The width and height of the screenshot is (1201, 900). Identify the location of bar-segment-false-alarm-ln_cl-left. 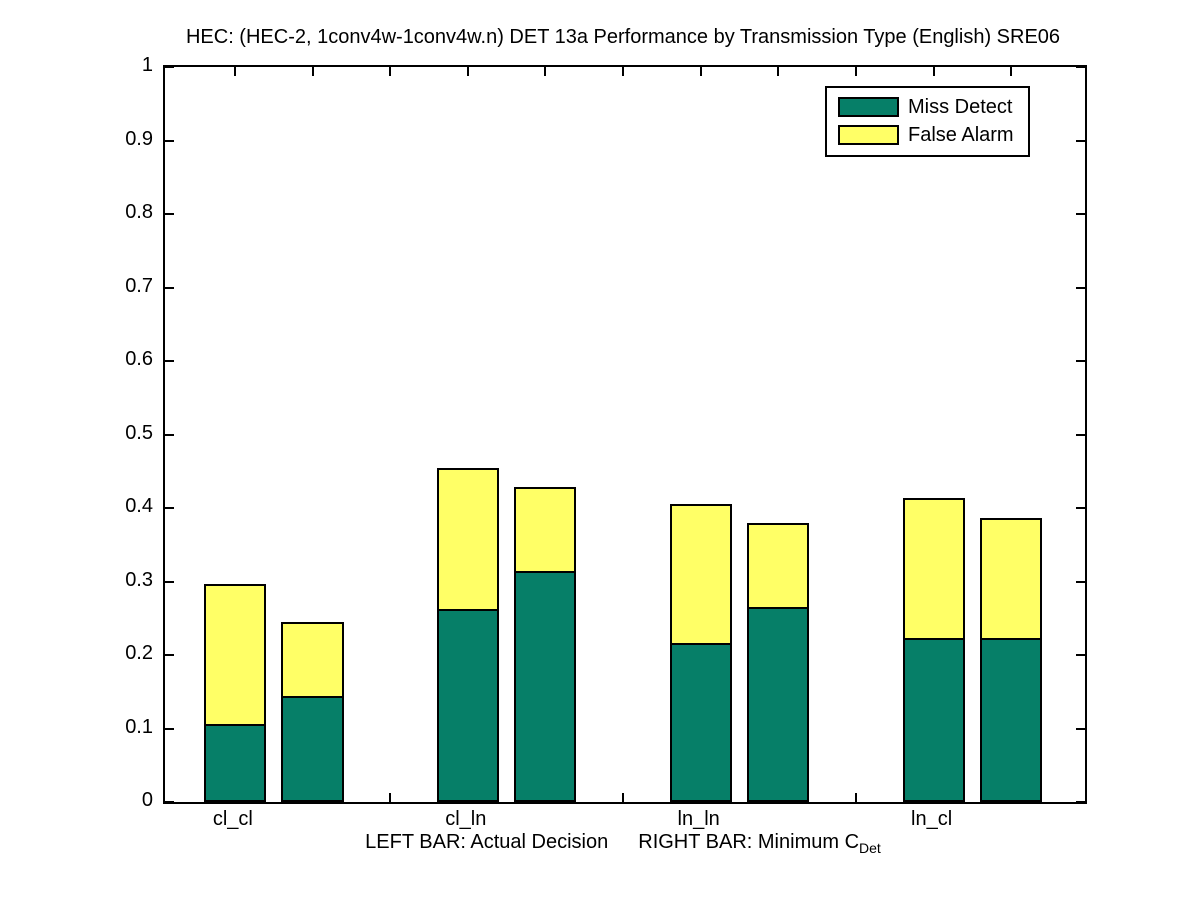
(933, 569).